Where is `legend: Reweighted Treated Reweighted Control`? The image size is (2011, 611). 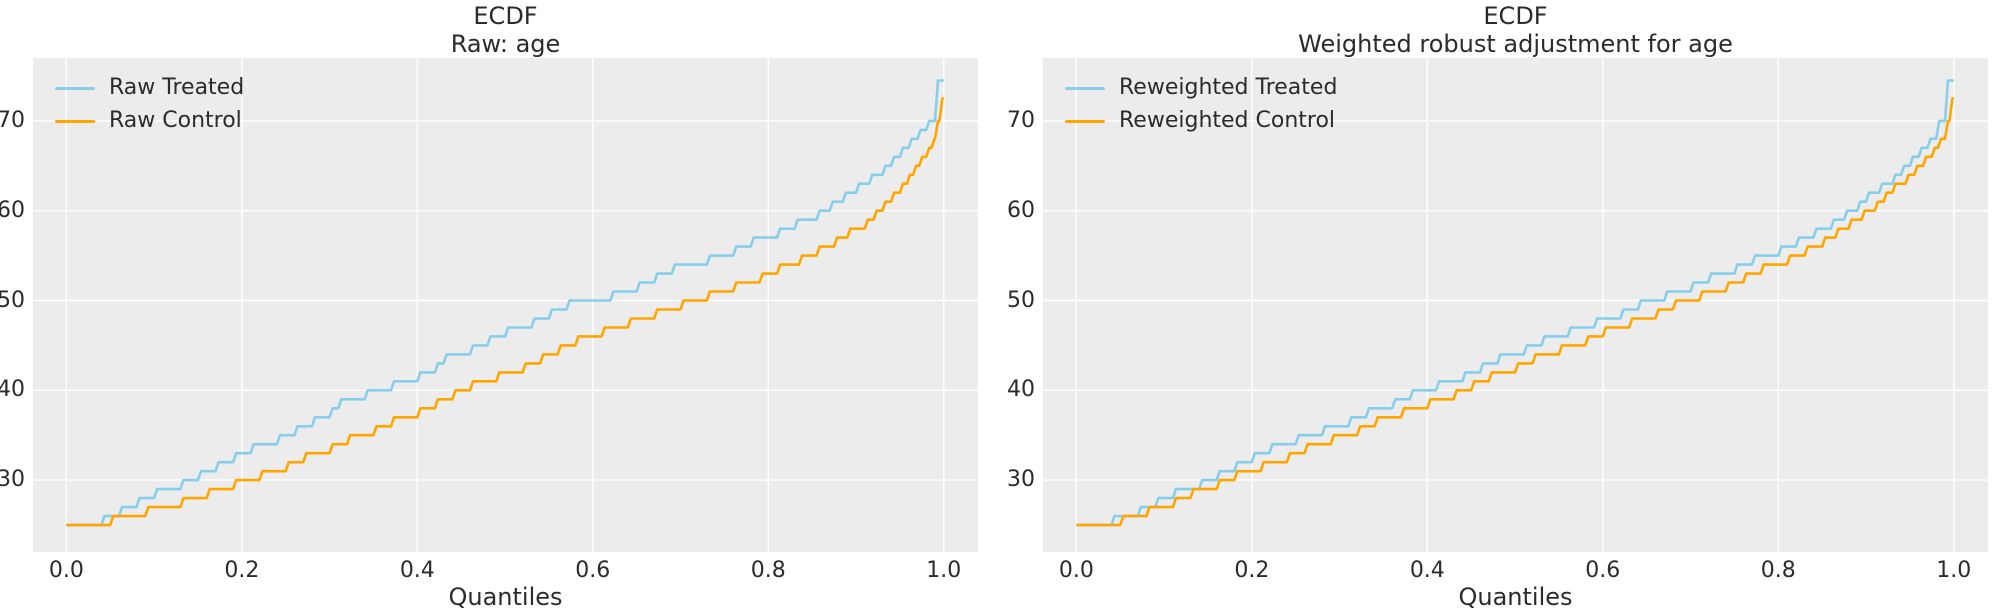 legend: Reweighted Treated Reweighted Control is located at coordinates (1201, 104).